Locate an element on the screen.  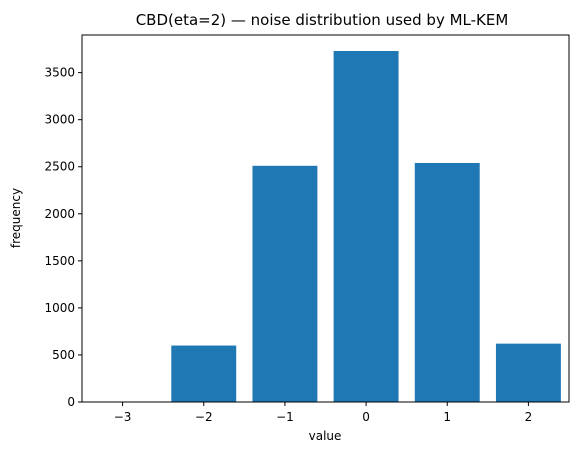
y-axis-label: frequency is located at coordinates (16, 218).